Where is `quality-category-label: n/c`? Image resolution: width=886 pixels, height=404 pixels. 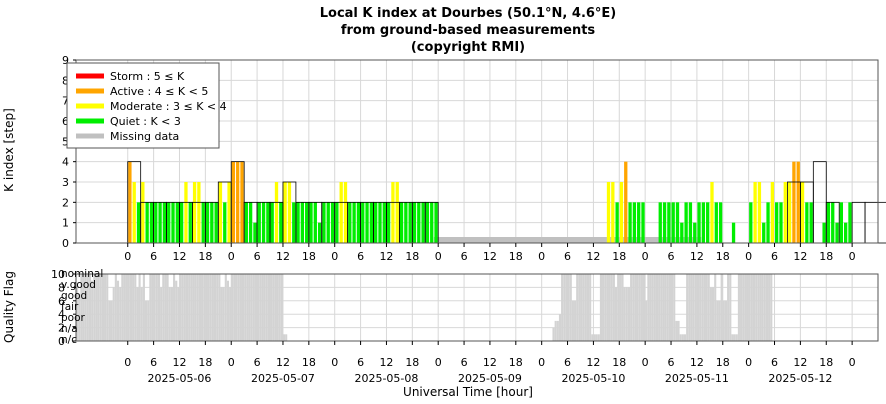
quality-category-label: n/c is located at coordinates (69, 340).